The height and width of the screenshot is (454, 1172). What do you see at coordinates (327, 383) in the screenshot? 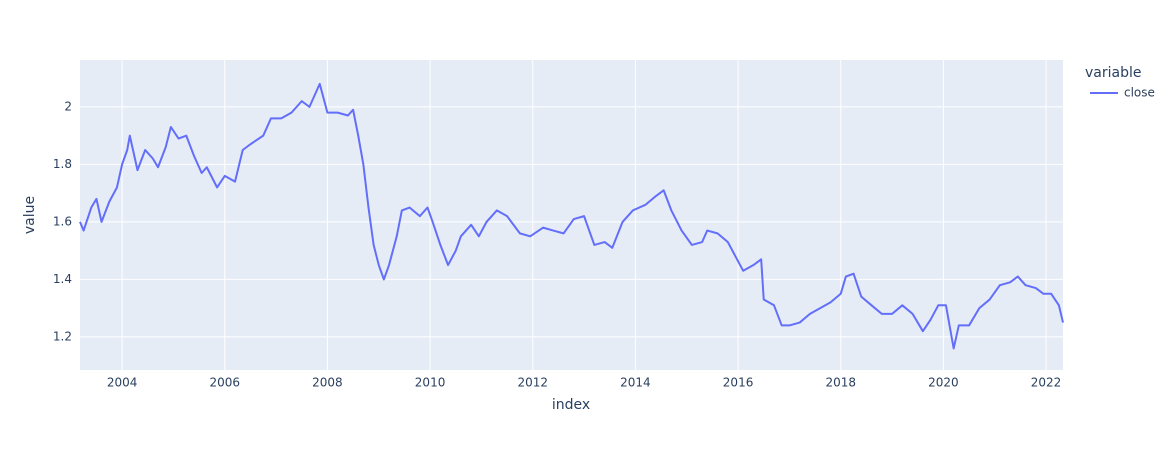
I see `x-tick-label: 2008` at bounding box center [327, 383].